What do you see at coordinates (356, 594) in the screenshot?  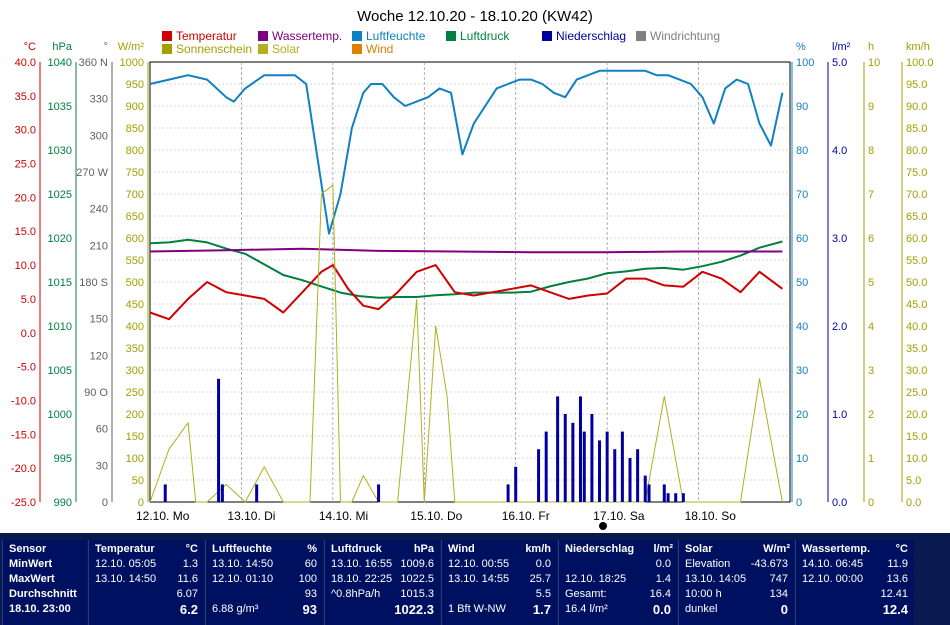 I see `press-trend: ^0.8hPa/h` at bounding box center [356, 594].